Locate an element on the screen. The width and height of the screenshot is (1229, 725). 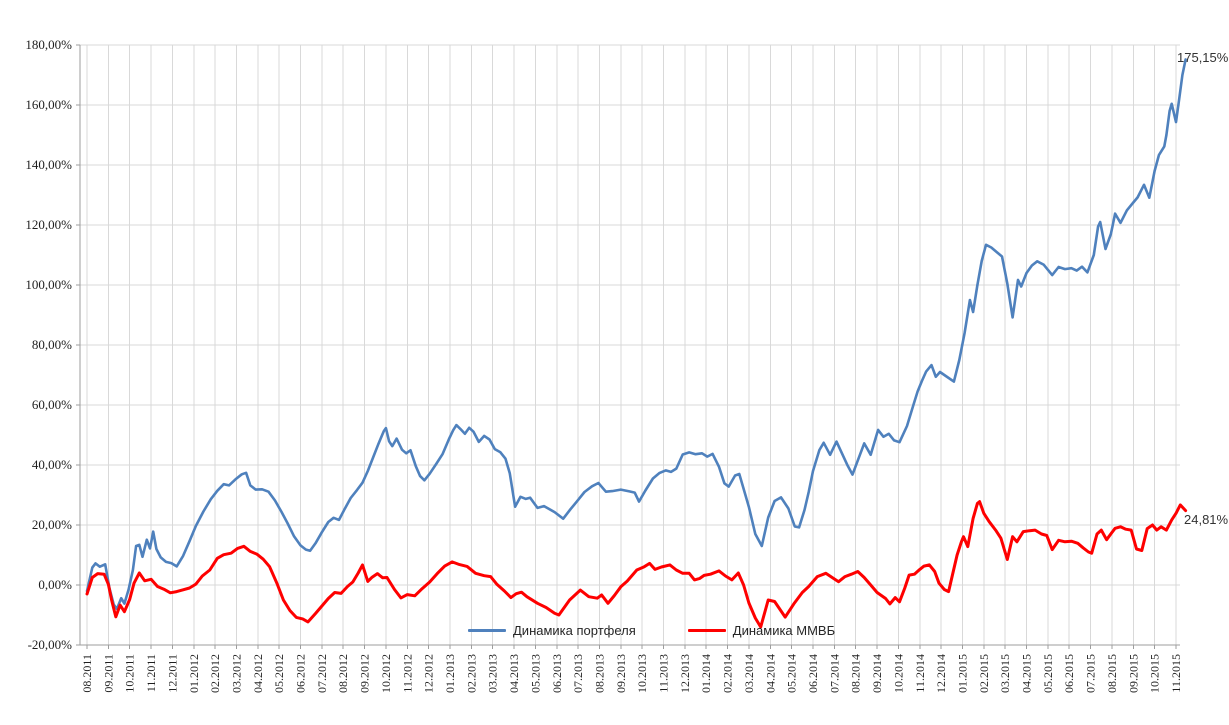
y-tick-label: 180,00% is located at coordinates (48, 44).